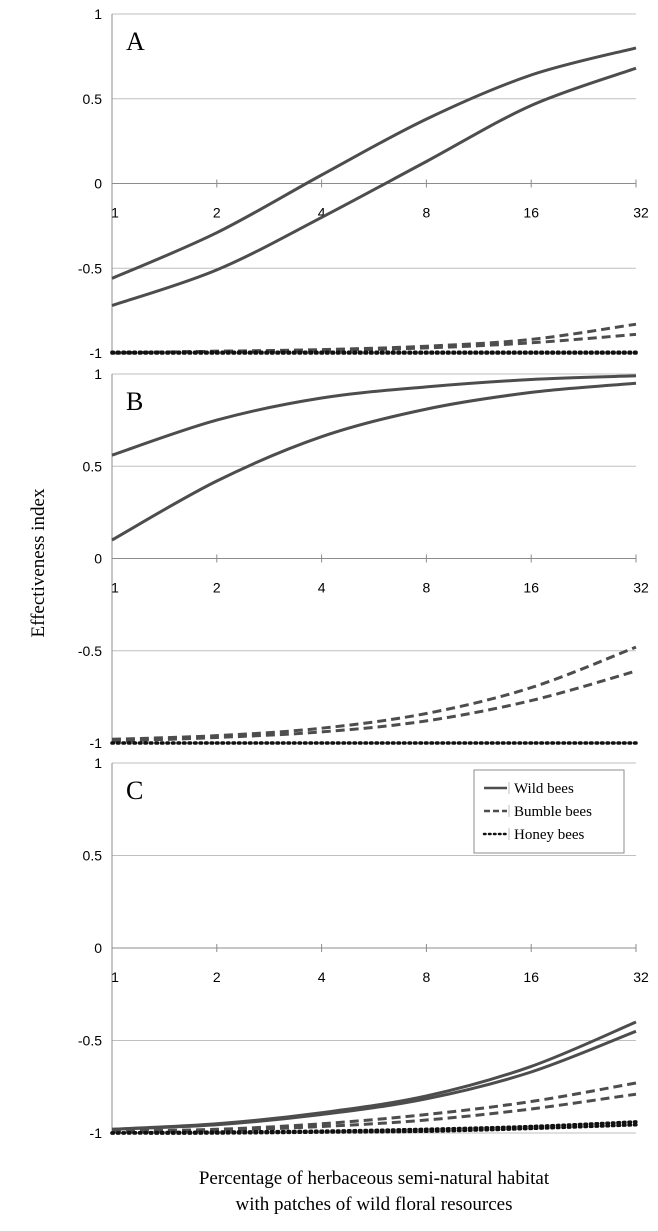 The image size is (658, 1231). What do you see at coordinates (374, 1204) in the screenshot?
I see `x-axis-title-line-2: with patches of wild floral resources` at bounding box center [374, 1204].